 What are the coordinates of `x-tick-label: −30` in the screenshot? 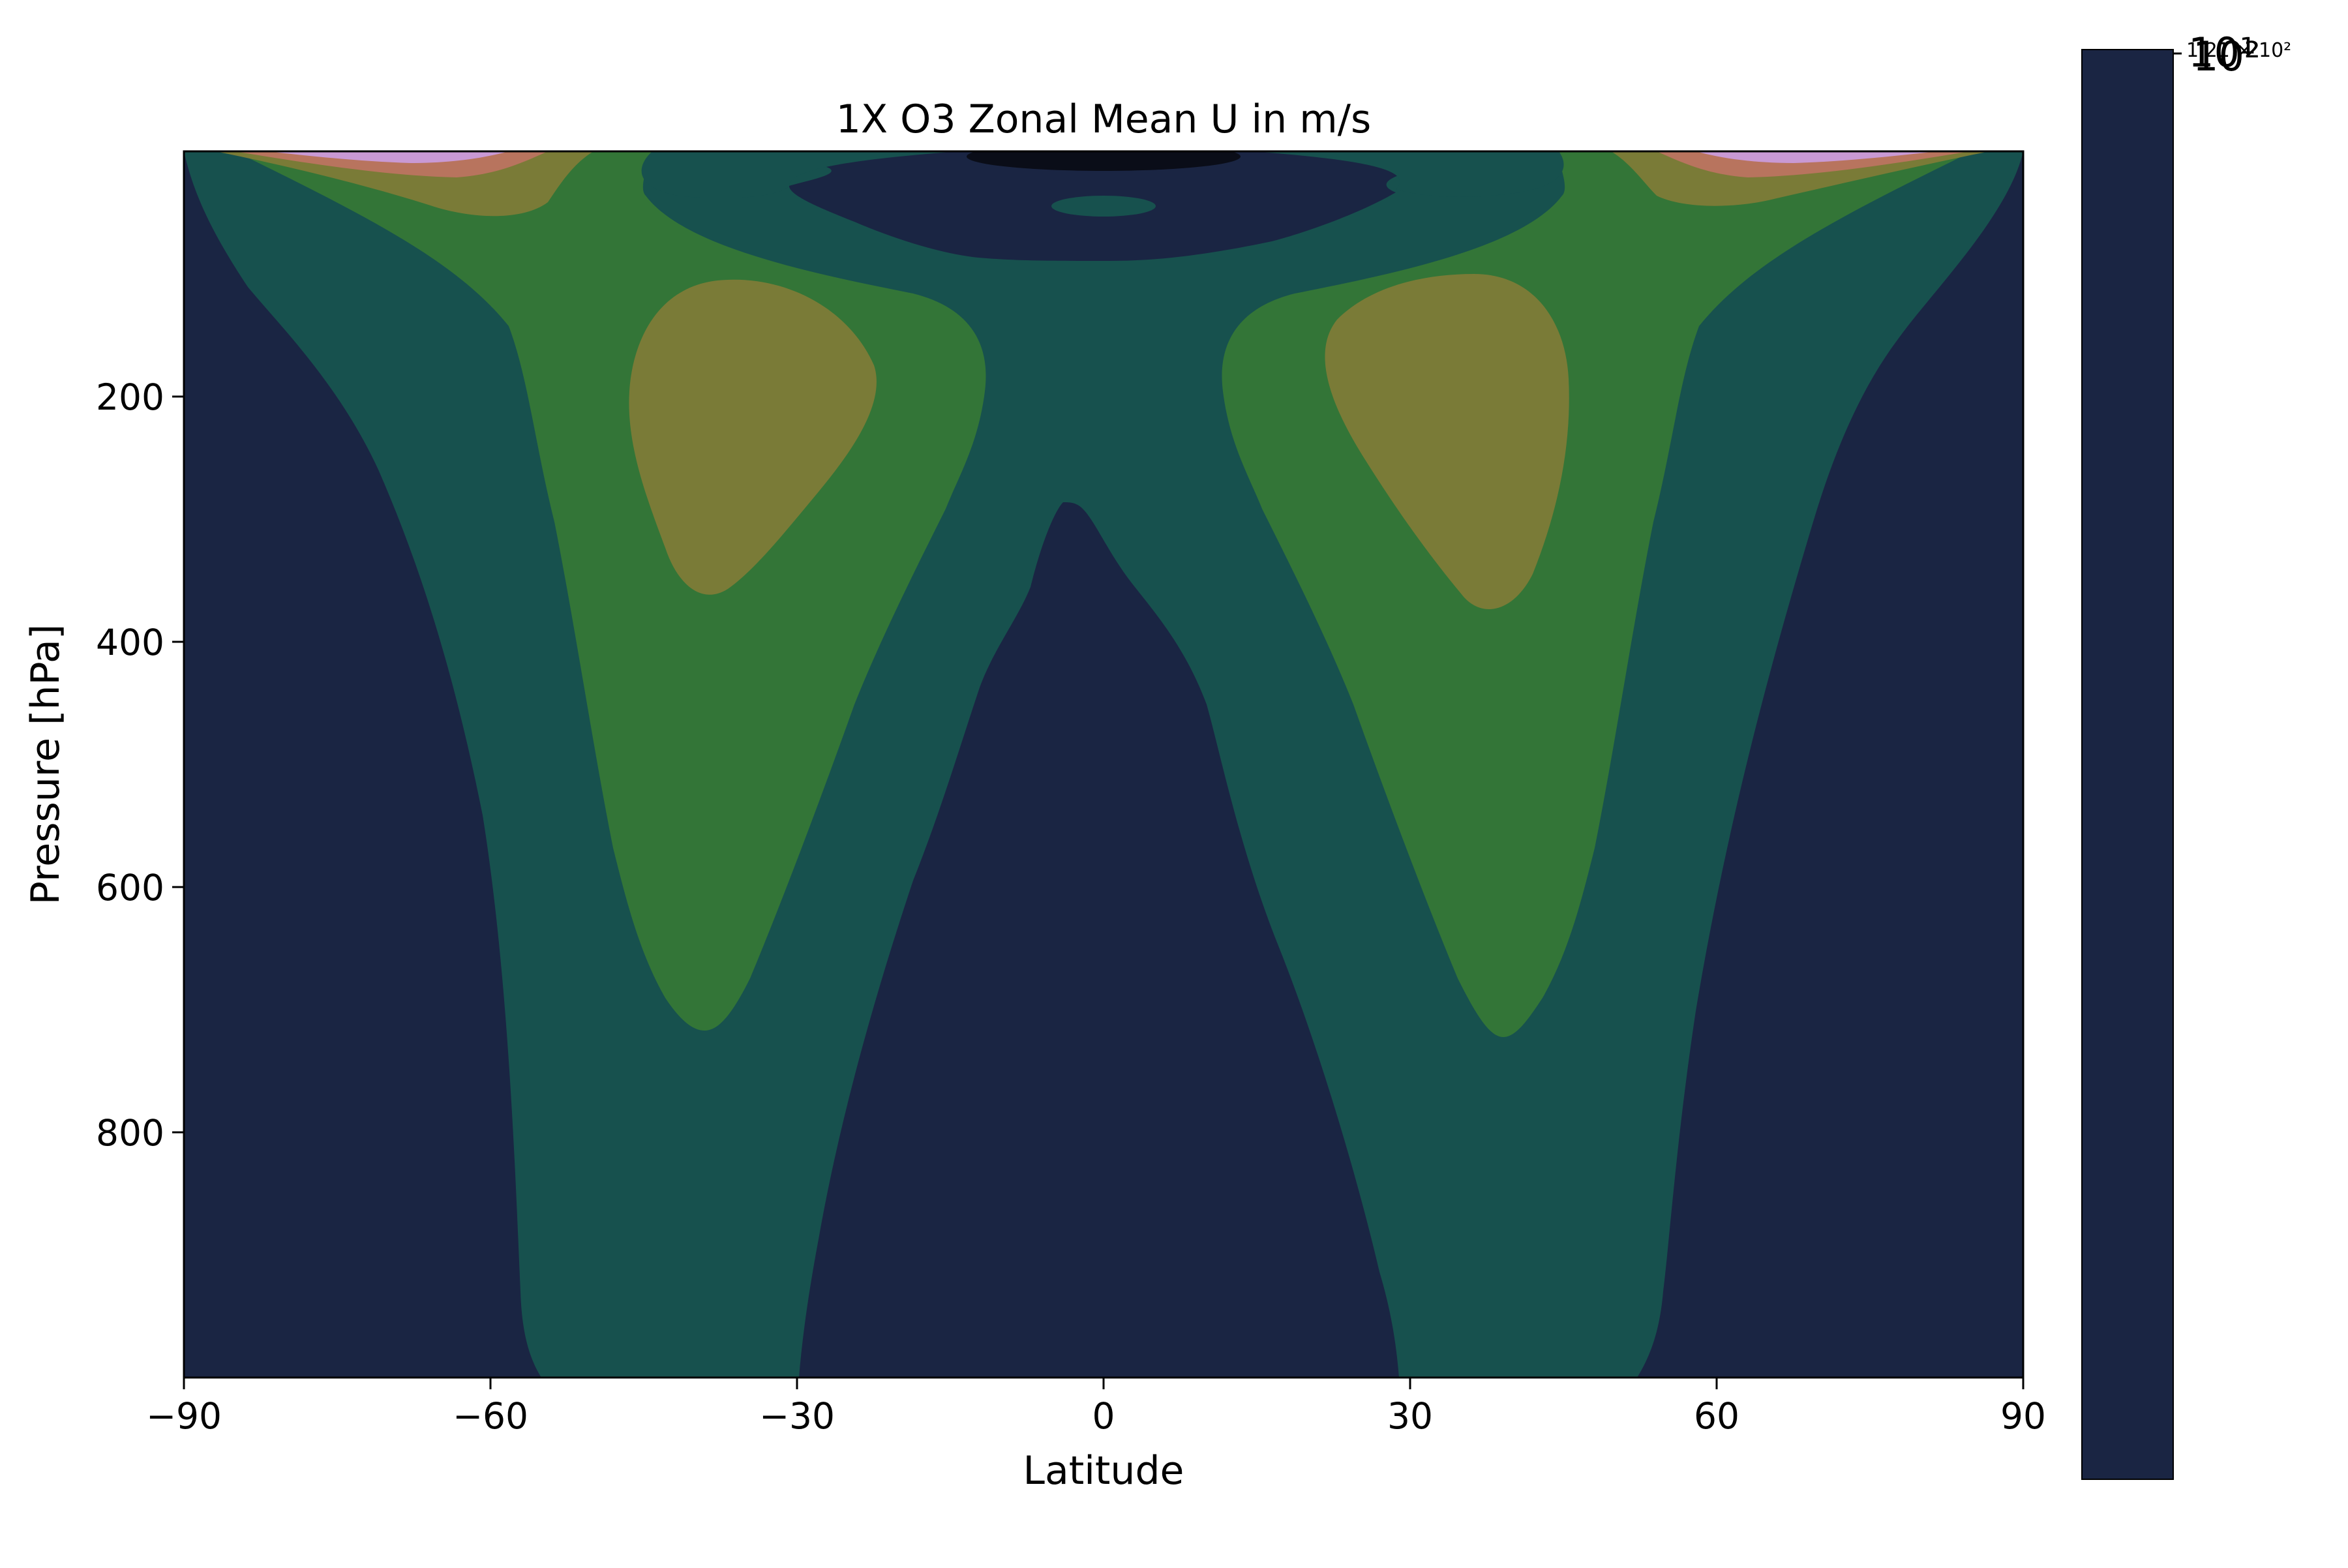 It's located at (797, 1416).